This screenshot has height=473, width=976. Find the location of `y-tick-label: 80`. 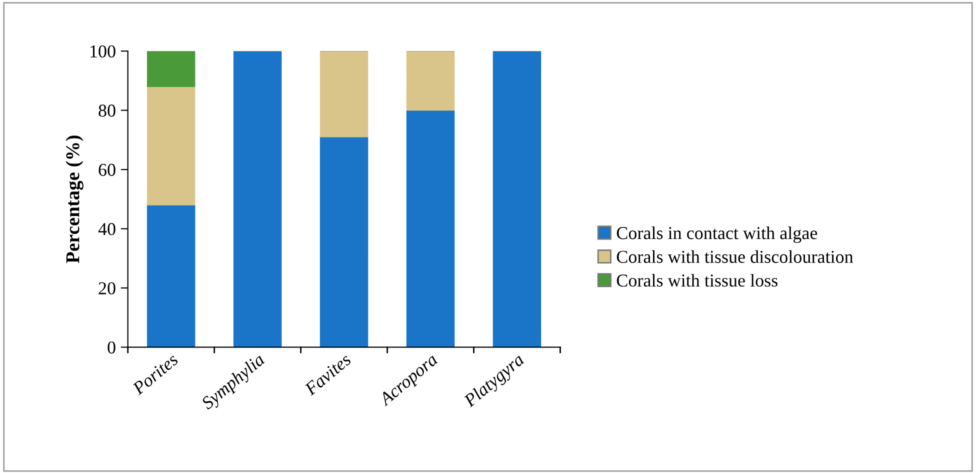

y-tick-label: 80 is located at coordinates (107, 110).